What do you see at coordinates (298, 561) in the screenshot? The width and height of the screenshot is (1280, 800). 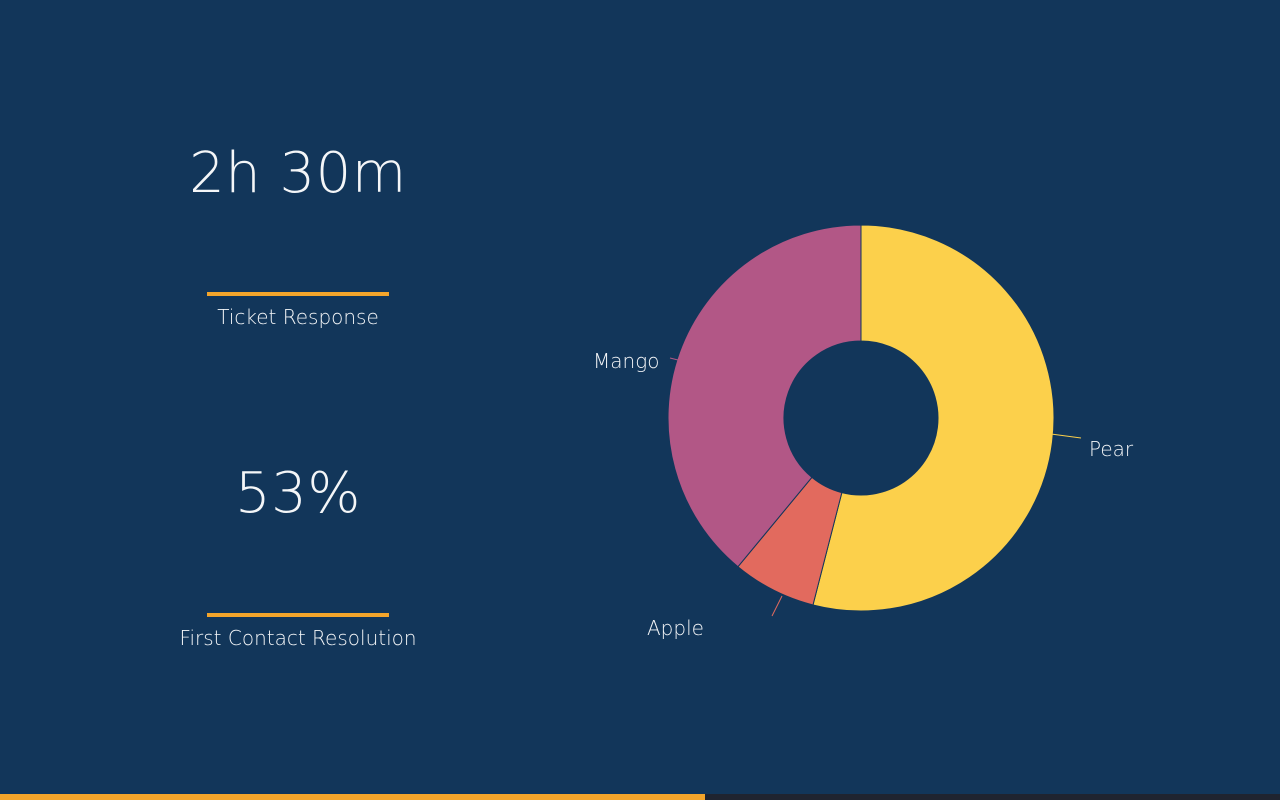 I see `kpi-first-contact-resolution: 53% First Contact Resolution` at bounding box center [298, 561].